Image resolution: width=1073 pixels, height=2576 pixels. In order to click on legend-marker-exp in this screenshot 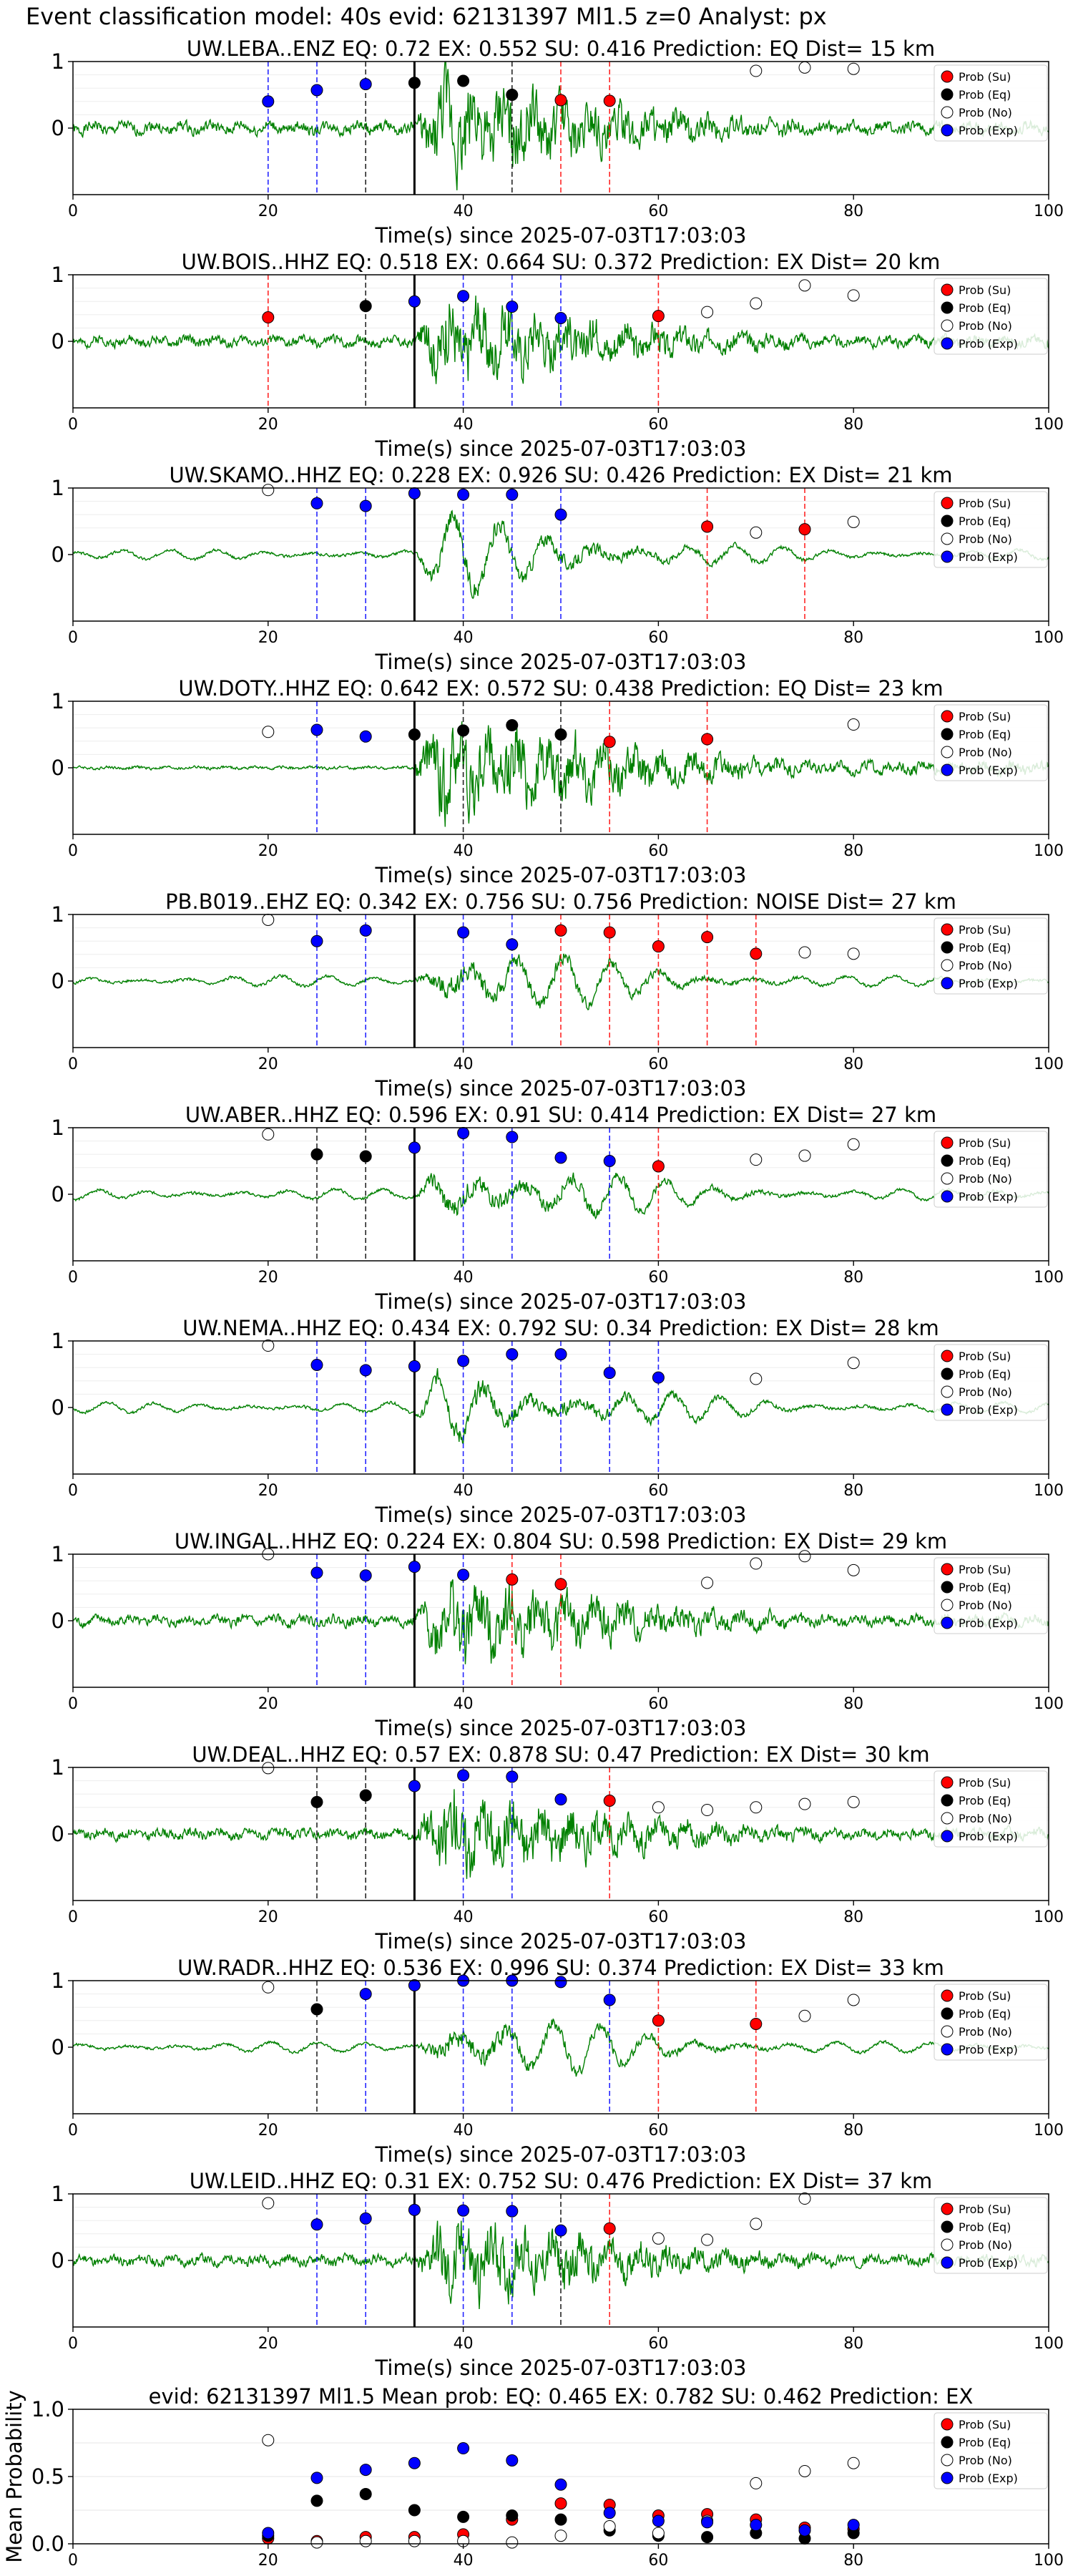, I will do `click(948, 983)`.